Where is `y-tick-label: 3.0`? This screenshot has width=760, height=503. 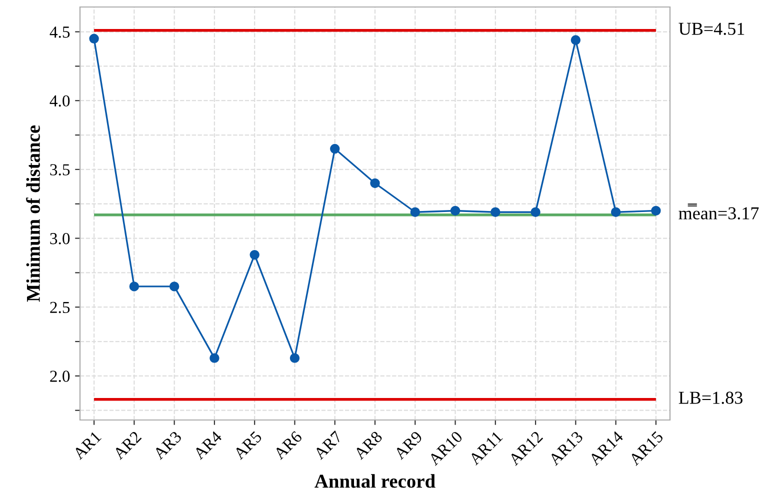
y-tick-label: 3.0 is located at coordinates (60, 238).